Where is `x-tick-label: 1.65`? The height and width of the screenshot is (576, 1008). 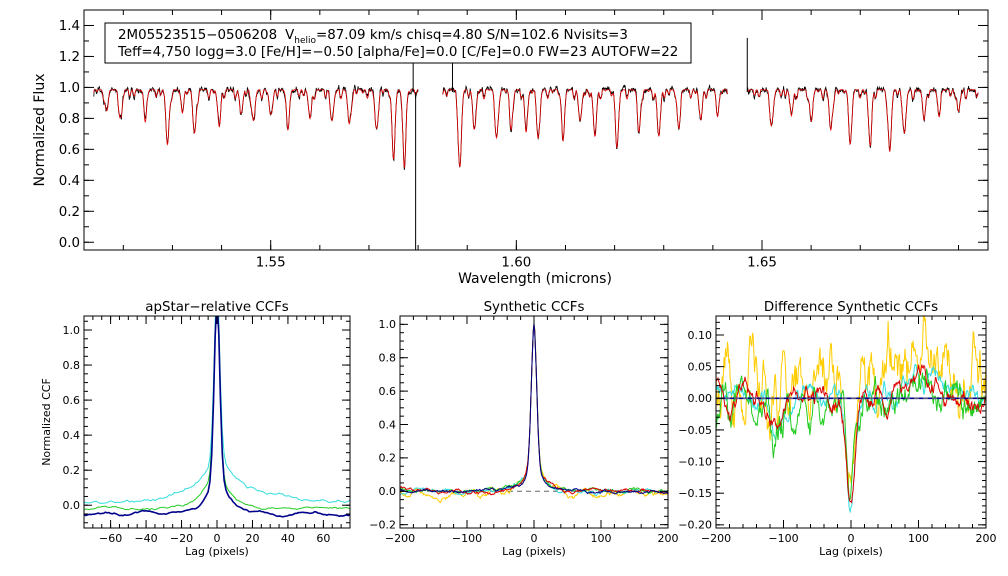 x-tick-label: 1.65 is located at coordinates (762, 262).